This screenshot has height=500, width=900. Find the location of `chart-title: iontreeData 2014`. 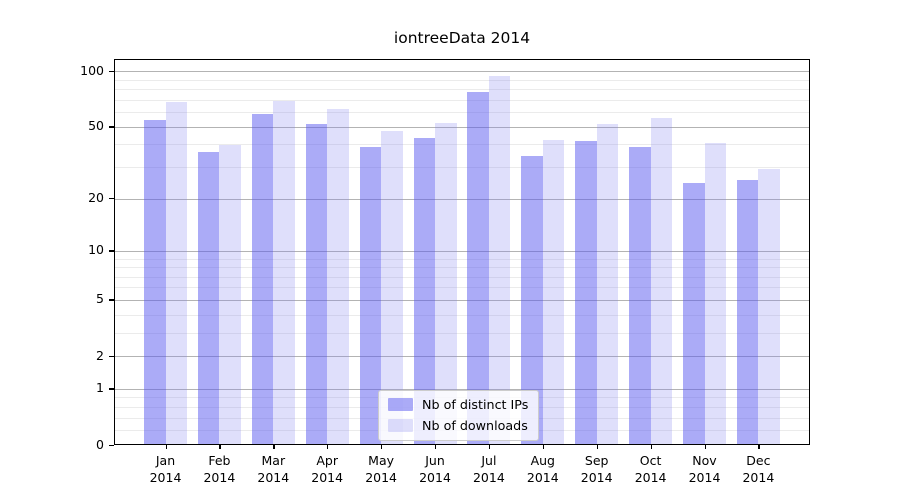

chart-title: iontreeData 2014 is located at coordinates (462, 38).